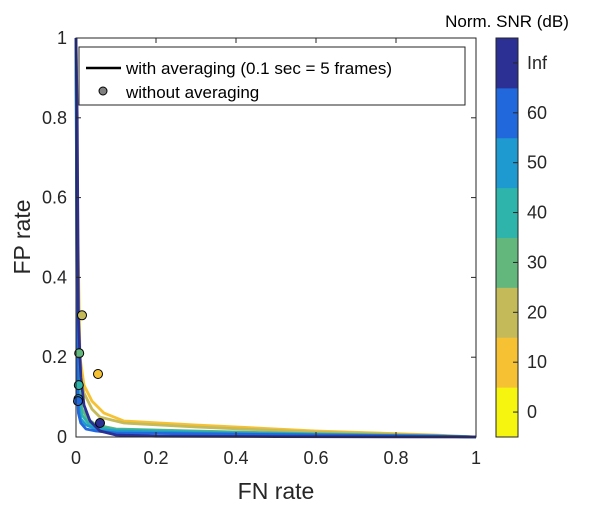  What do you see at coordinates (100, 423) in the screenshot?
I see `point-snr-inf` at bounding box center [100, 423].